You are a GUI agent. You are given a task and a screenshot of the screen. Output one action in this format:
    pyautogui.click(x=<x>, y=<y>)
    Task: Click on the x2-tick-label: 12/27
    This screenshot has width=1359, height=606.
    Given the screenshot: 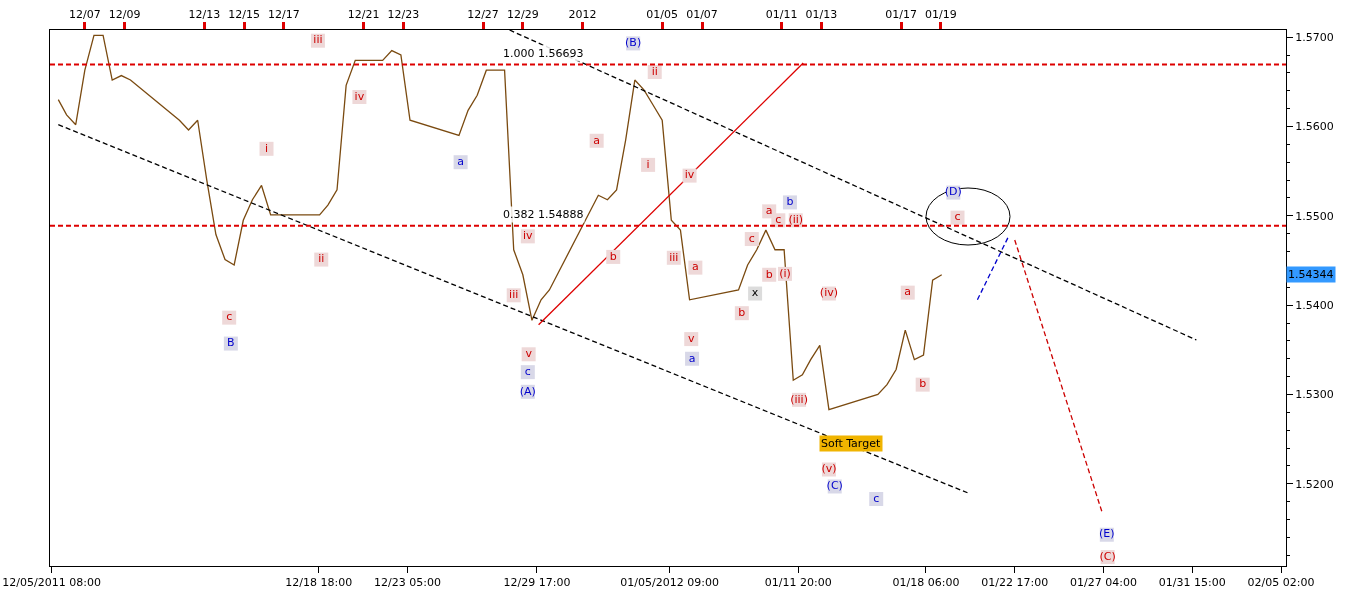 What is the action you would take?
    pyautogui.click(x=483, y=14)
    